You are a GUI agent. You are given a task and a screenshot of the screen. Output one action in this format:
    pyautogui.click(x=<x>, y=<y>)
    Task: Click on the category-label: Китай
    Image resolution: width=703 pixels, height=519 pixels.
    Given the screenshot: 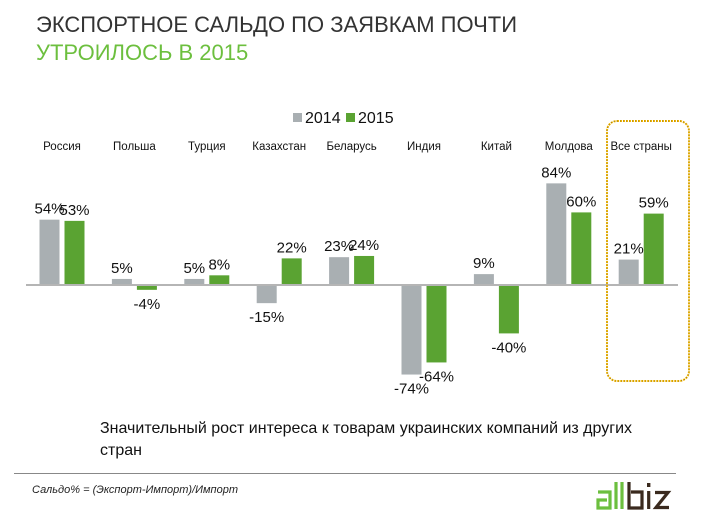 What is the action you would take?
    pyautogui.click(x=496, y=147)
    